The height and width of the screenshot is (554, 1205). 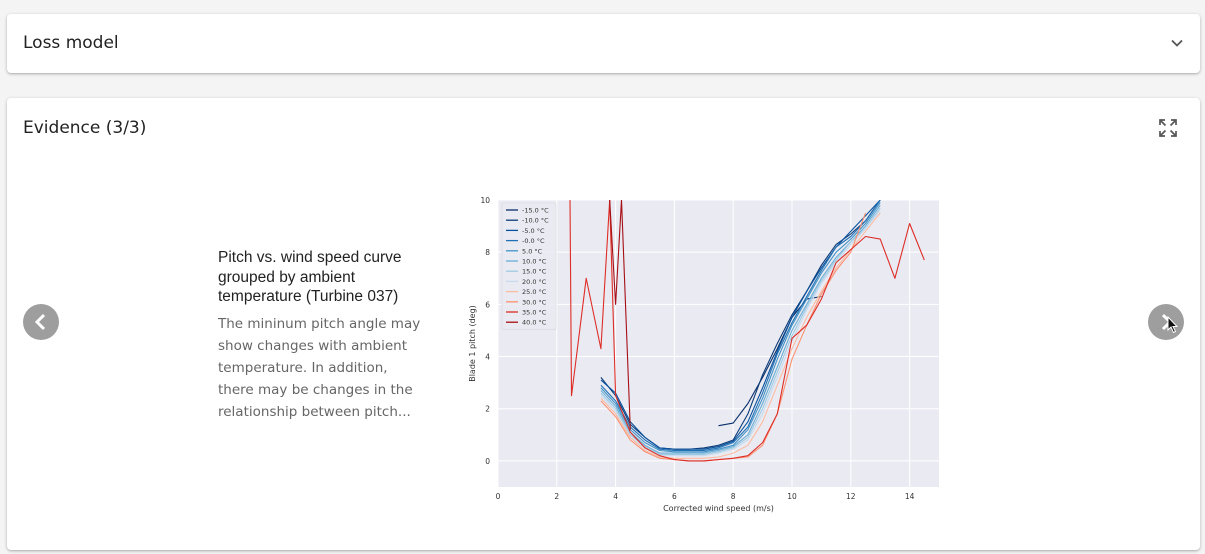 I want to click on y-tick-label: 4, so click(x=487, y=357).